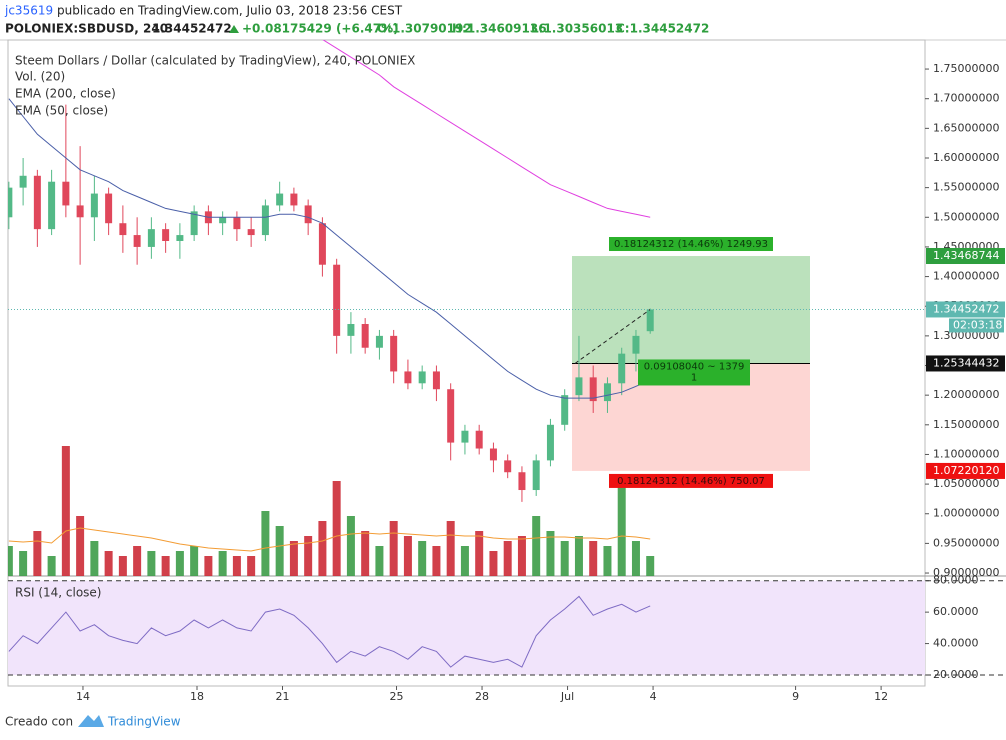  I want to click on entry-label: 0.09108040 ~ 1379, so click(694, 366).